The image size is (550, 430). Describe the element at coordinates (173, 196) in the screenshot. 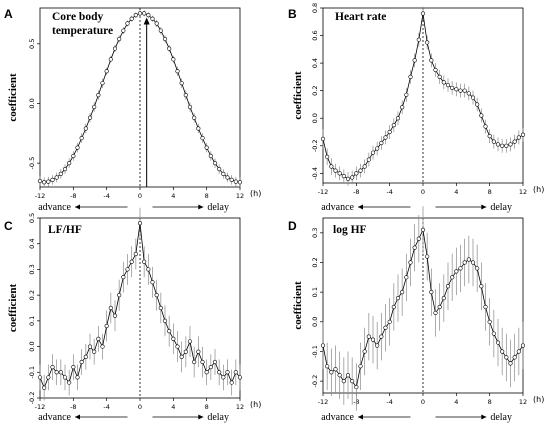

I see `x-tick-label: 4` at that location.